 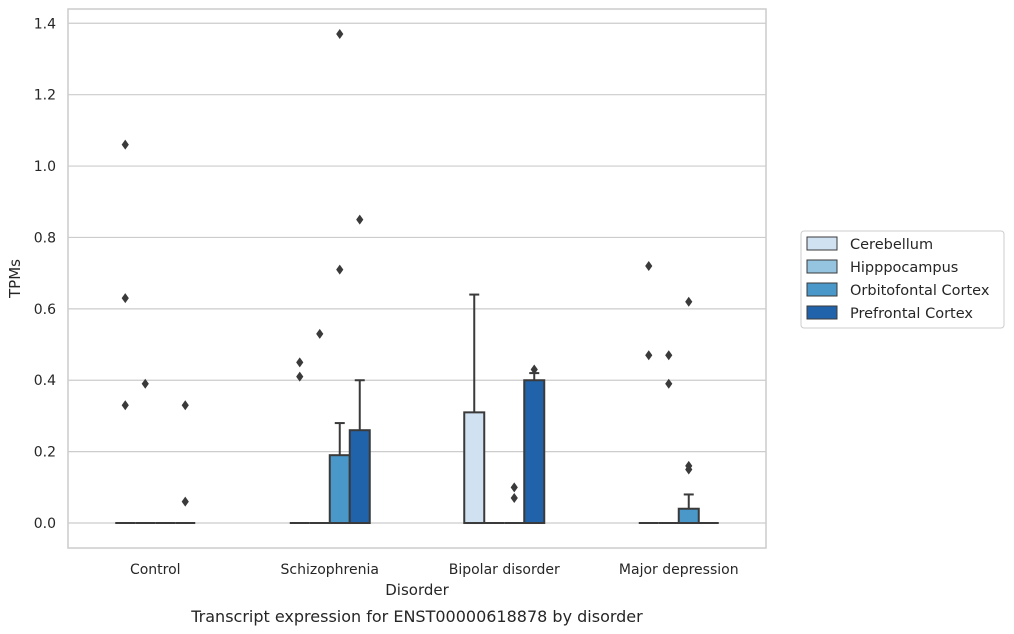 I want to click on legend-label: Cerebellum, so click(x=891, y=245).